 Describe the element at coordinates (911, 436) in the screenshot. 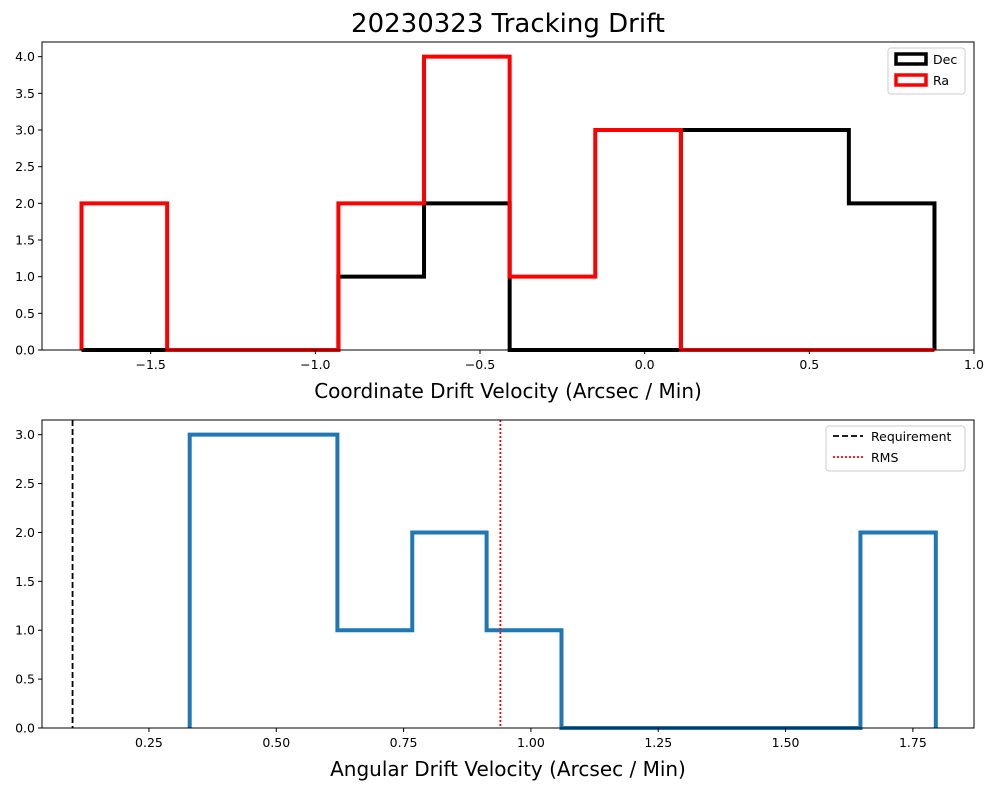

I see `legend-label-requirement: Requirement` at that location.